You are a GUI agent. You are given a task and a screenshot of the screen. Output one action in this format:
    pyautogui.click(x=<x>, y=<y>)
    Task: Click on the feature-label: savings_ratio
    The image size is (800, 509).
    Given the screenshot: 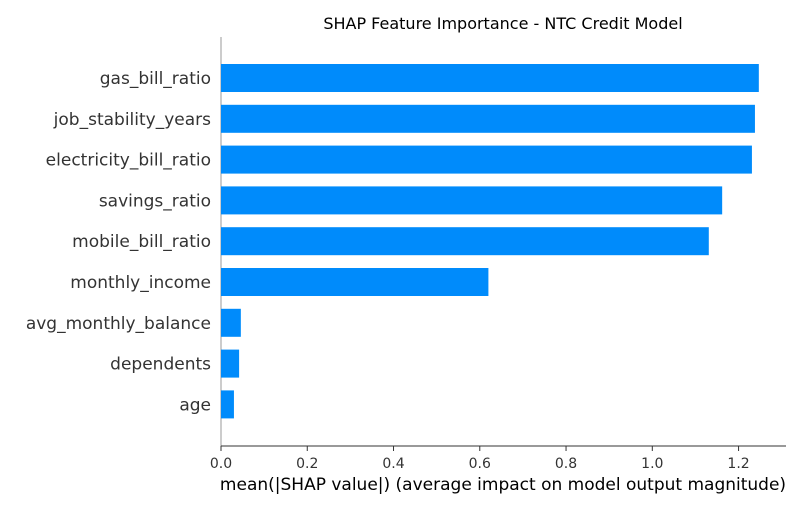 What is the action you would take?
    pyautogui.click(x=155, y=201)
    